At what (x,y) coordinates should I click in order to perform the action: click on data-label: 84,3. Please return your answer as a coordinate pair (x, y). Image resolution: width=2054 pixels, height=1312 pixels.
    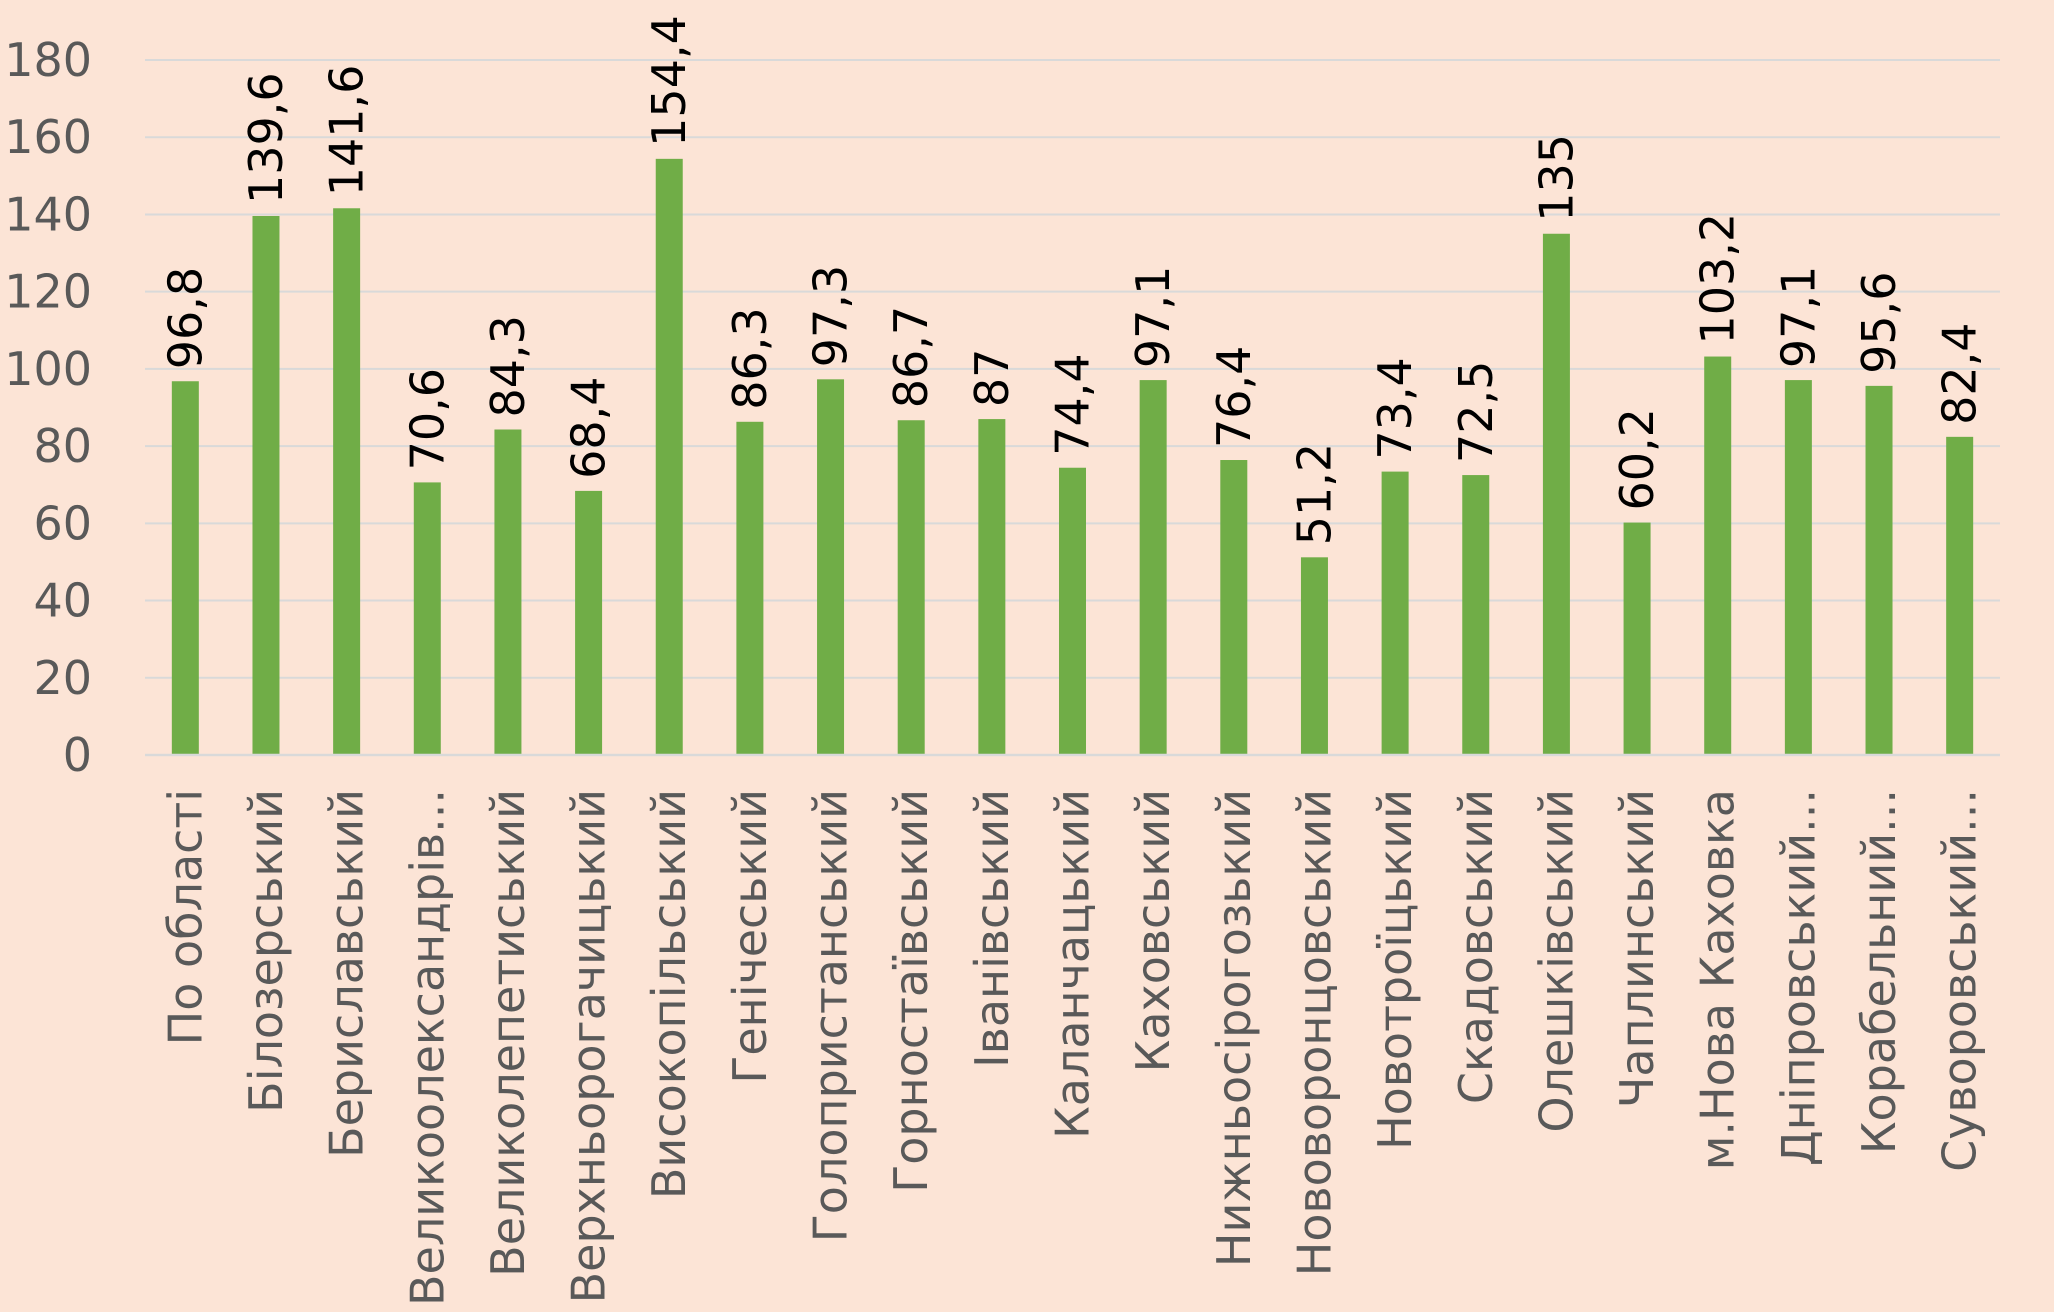
    Looking at the image, I should click on (508, 366).